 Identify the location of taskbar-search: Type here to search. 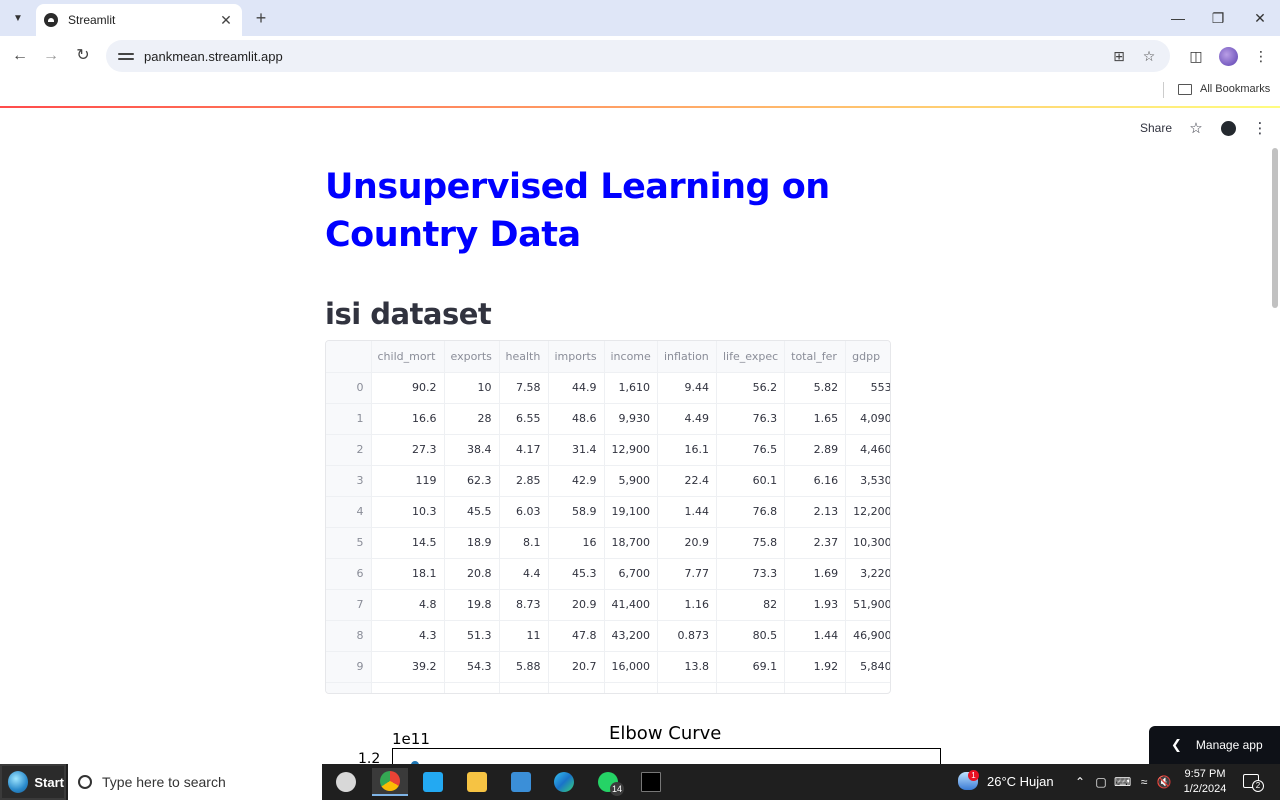
(195, 782).